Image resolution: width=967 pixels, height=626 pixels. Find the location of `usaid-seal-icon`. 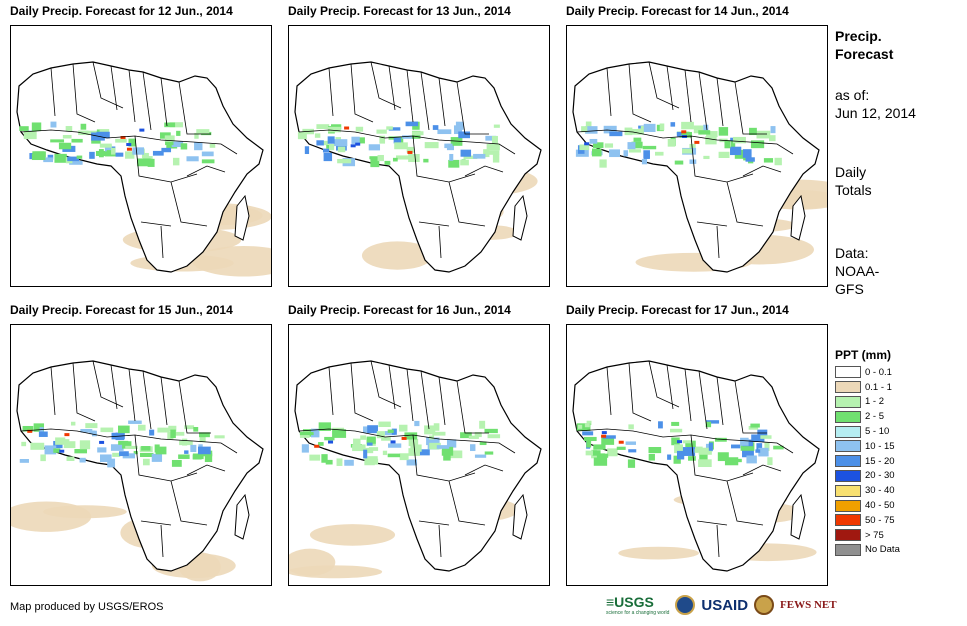

usaid-seal-icon is located at coordinates (685, 605).